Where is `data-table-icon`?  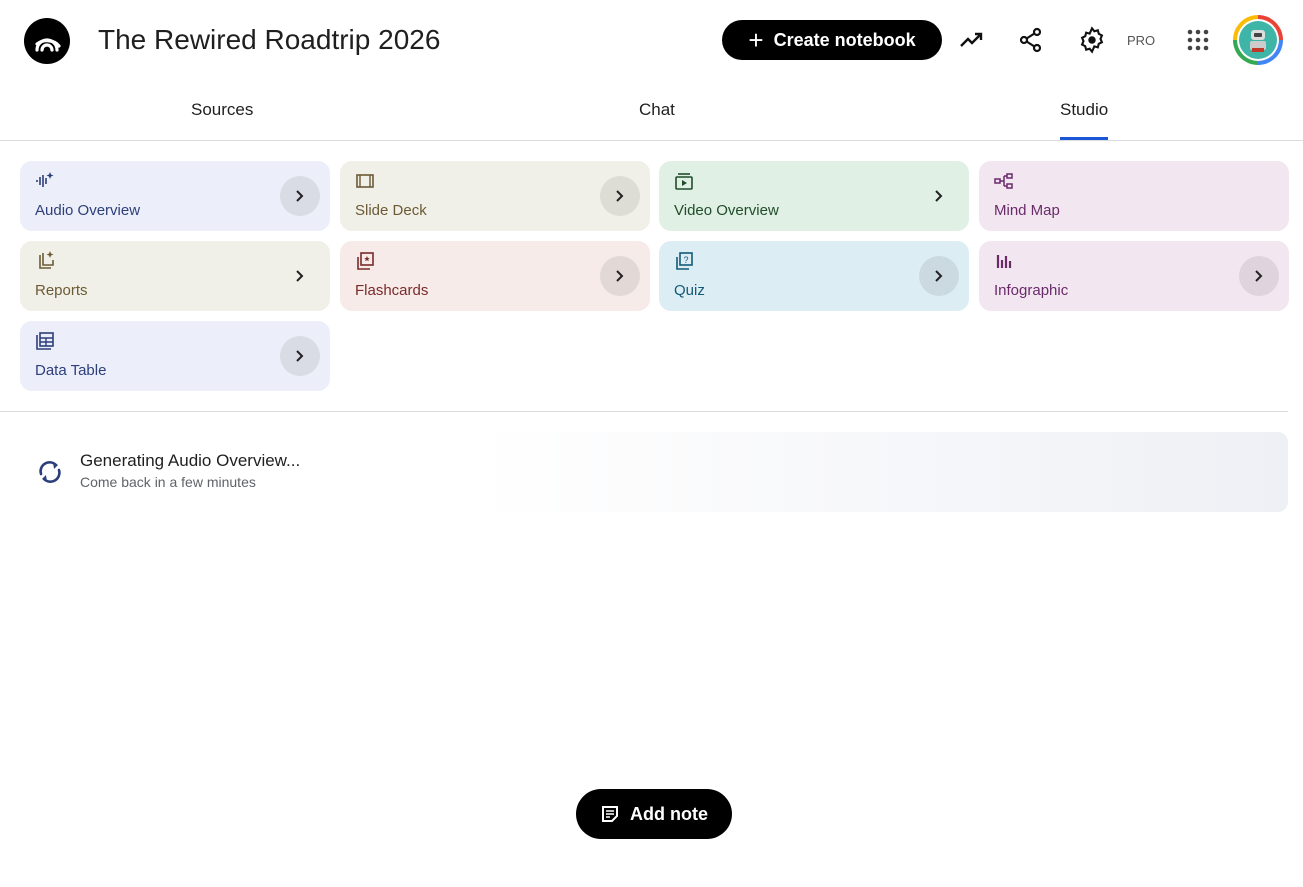
data-table-icon is located at coordinates (45, 341).